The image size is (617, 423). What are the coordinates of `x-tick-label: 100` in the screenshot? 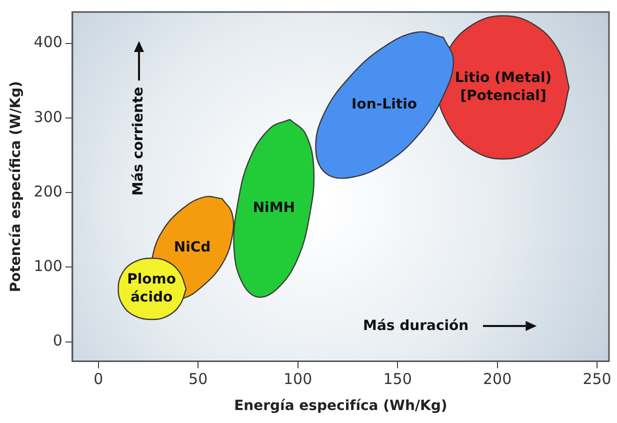 It's located at (298, 379).